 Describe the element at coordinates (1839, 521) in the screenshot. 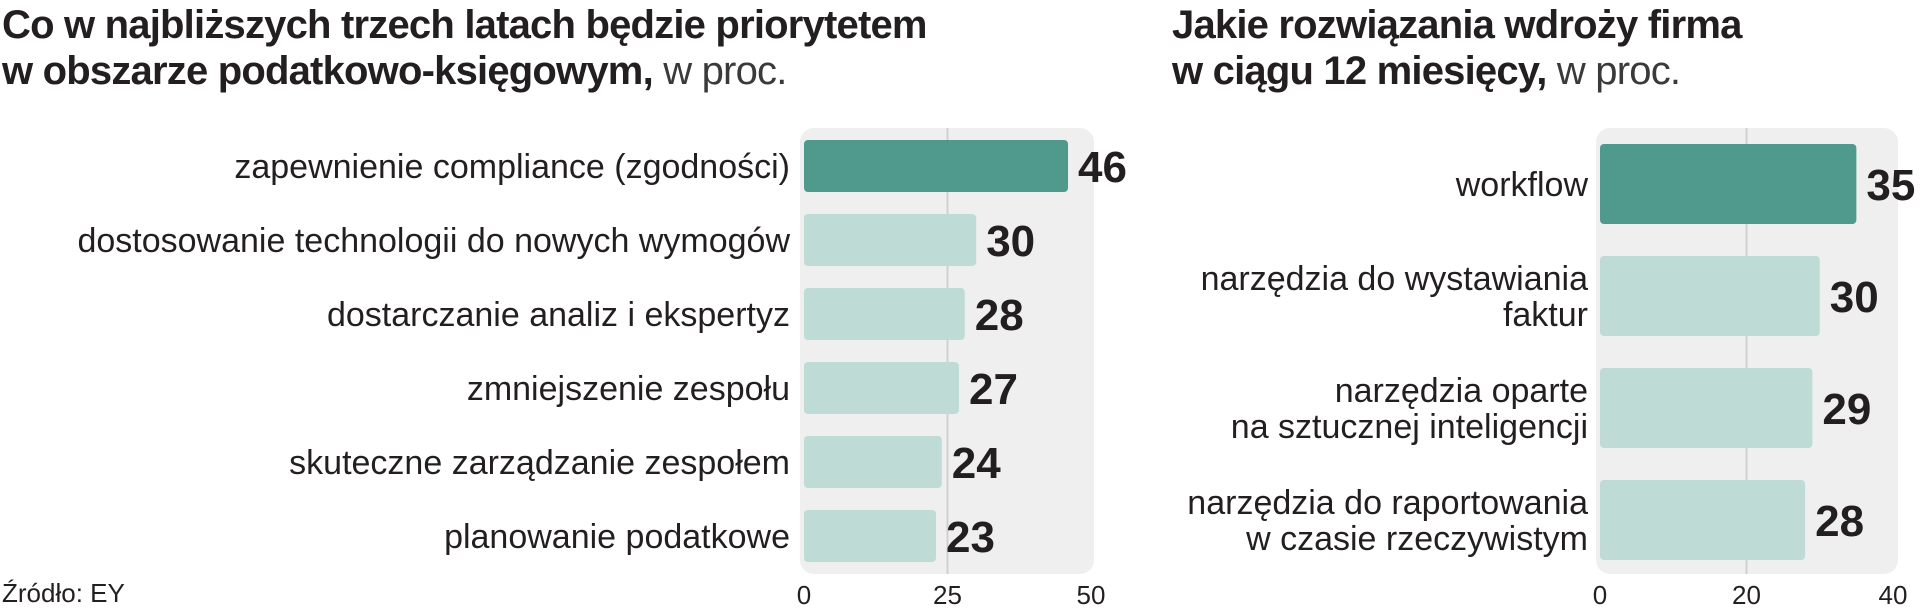

I see `chart-2-value-label: 28` at that location.